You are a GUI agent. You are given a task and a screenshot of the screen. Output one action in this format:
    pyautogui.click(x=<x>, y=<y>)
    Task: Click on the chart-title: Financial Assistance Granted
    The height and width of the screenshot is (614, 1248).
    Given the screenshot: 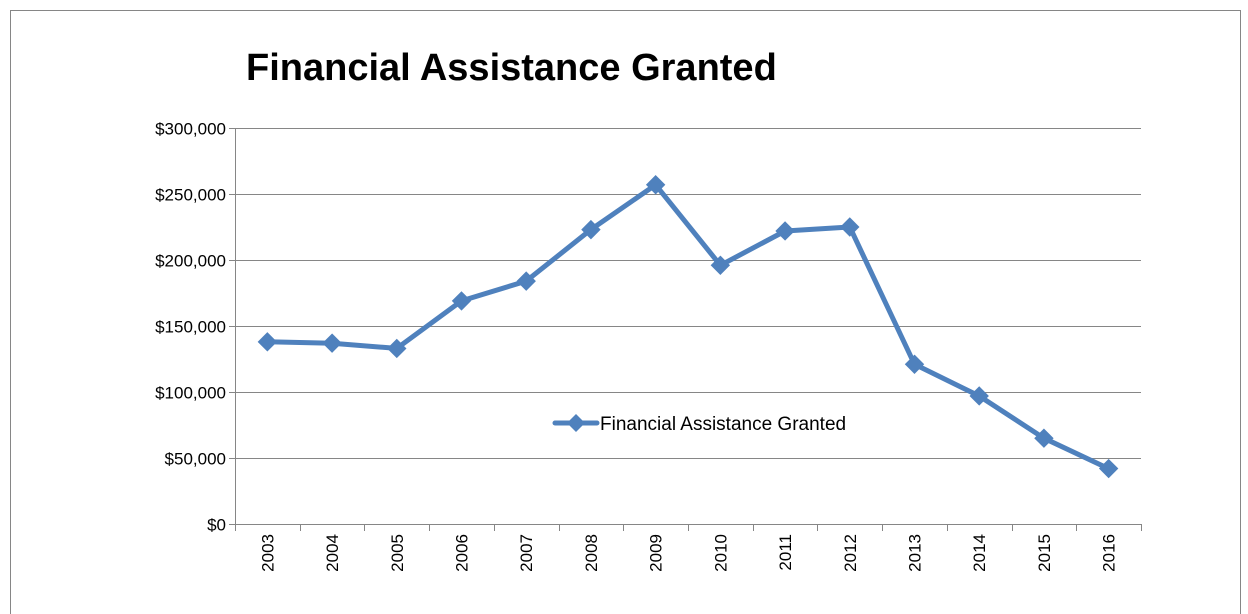 What is the action you would take?
    pyautogui.click(x=511, y=68)
    